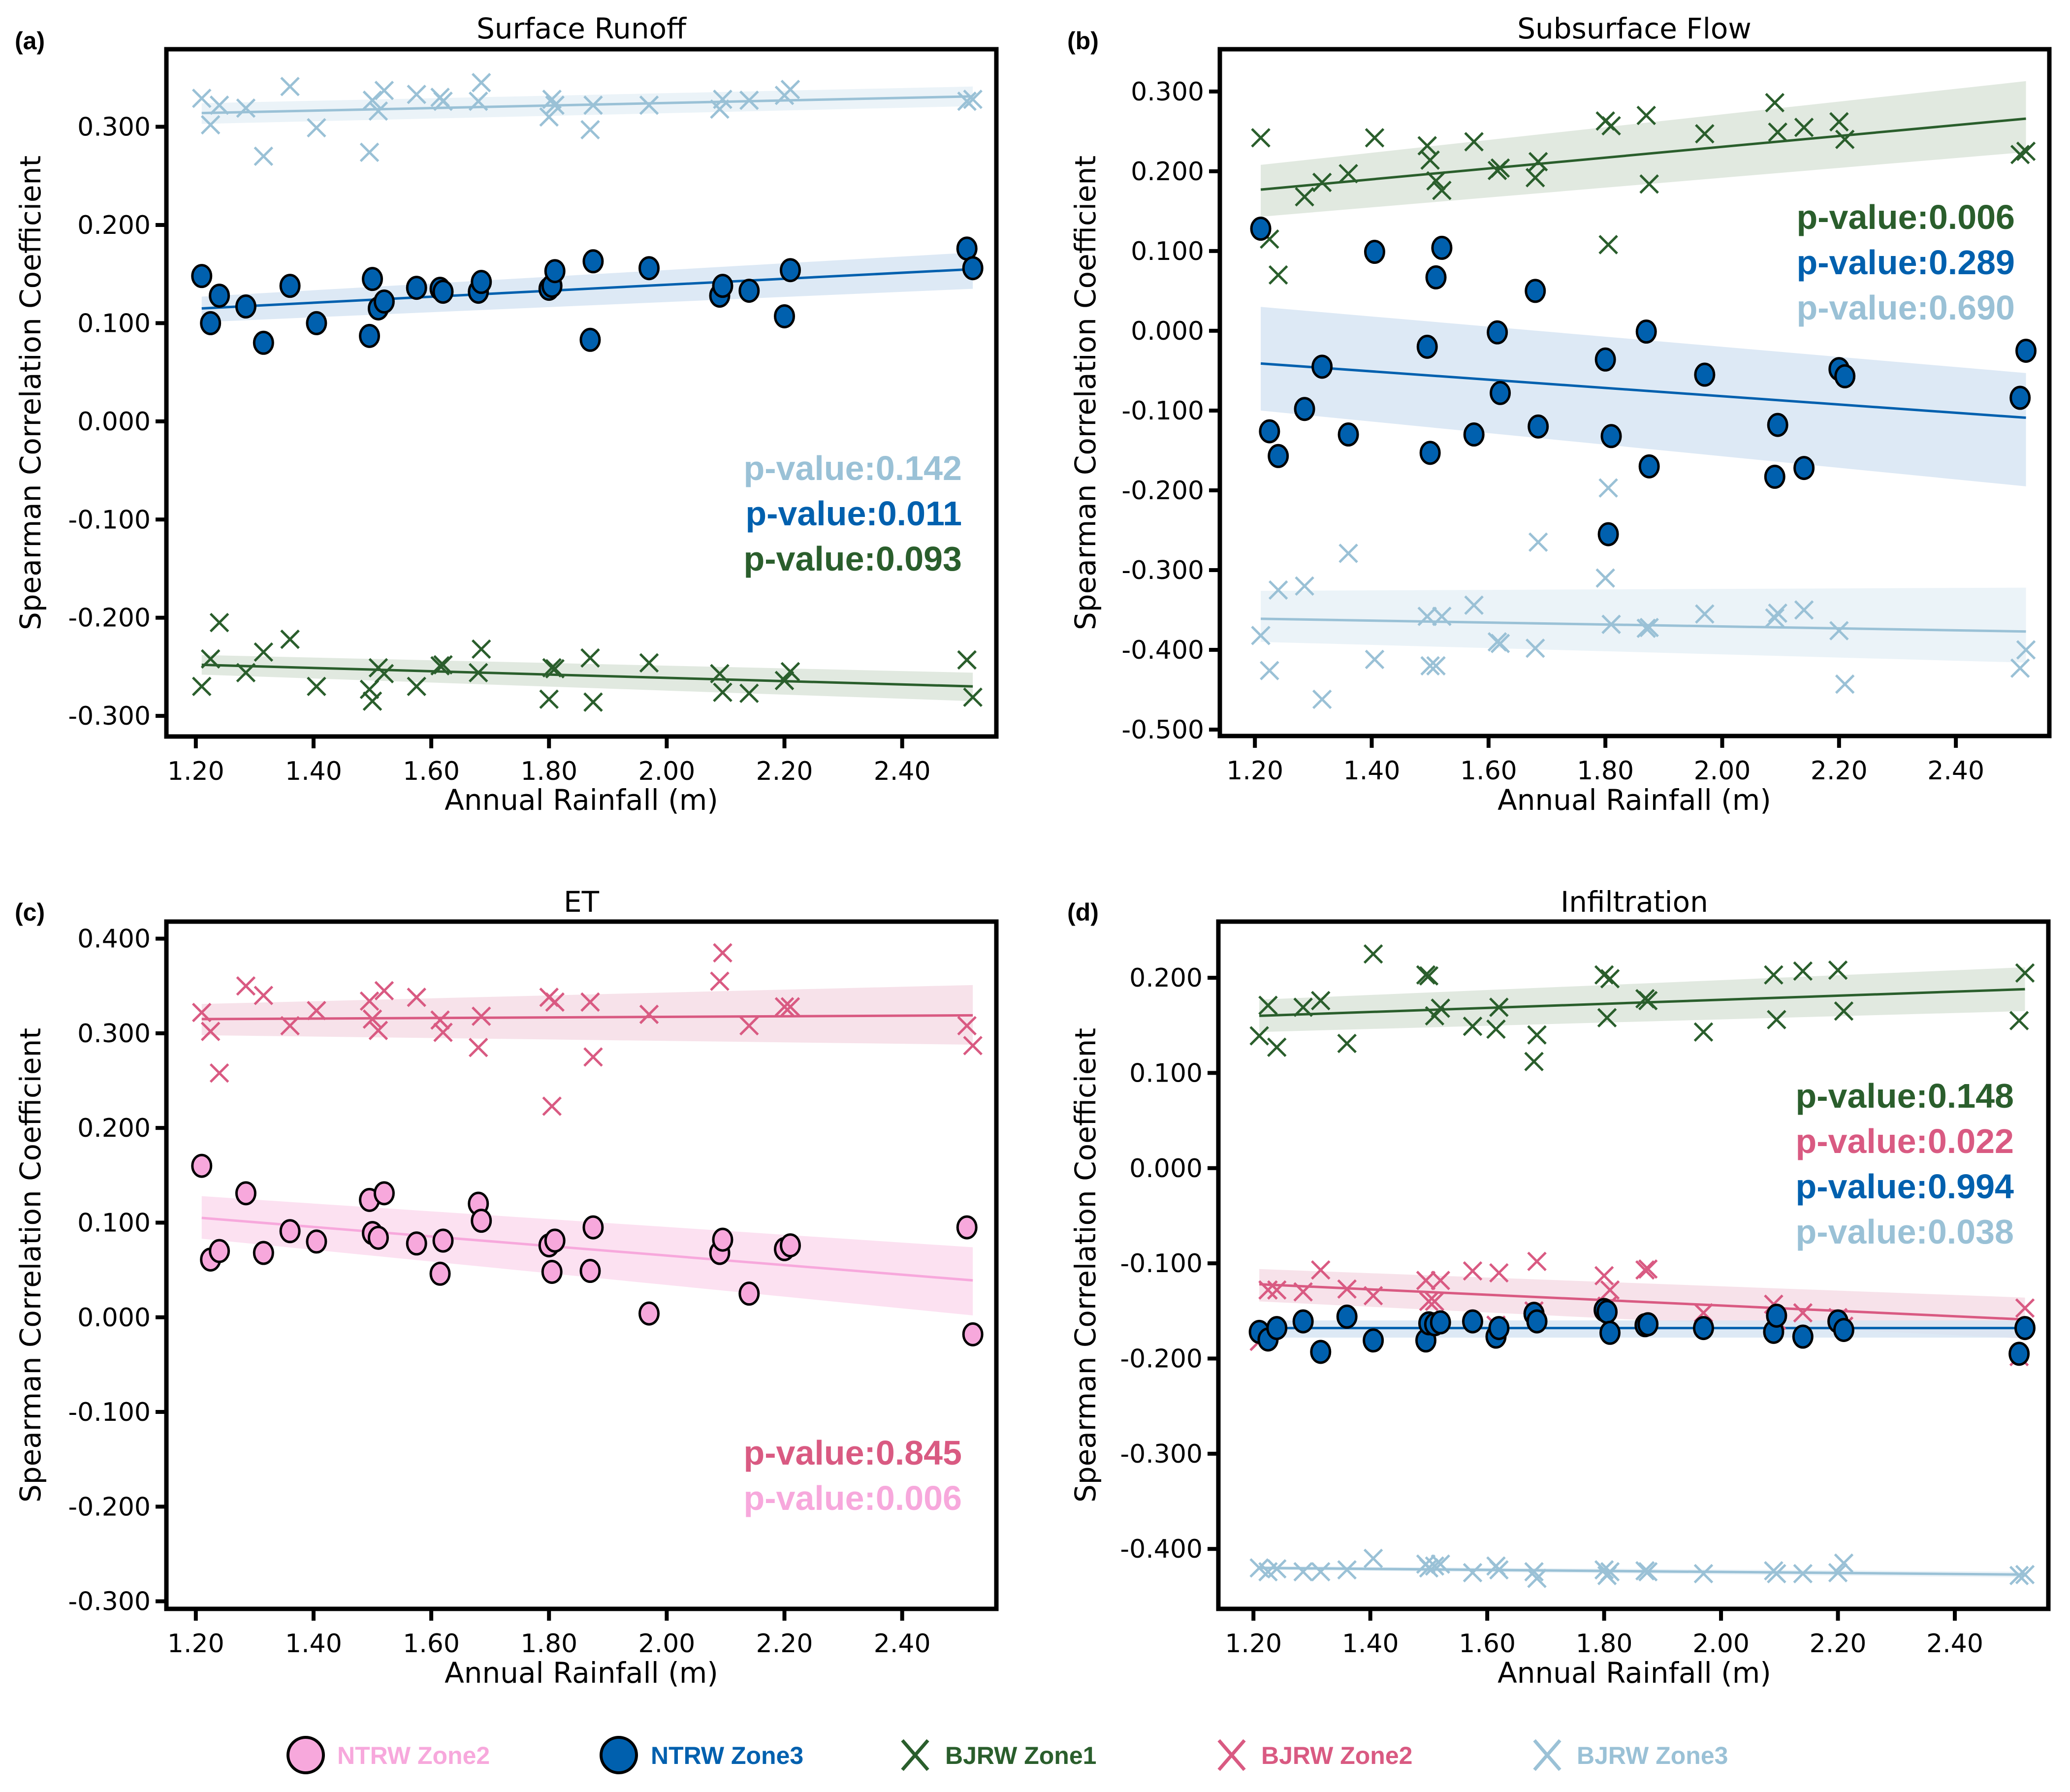 This screenshot has width=2070, height=1792. I want to click on y-tick-label: -0.500, so click(1163, 730).